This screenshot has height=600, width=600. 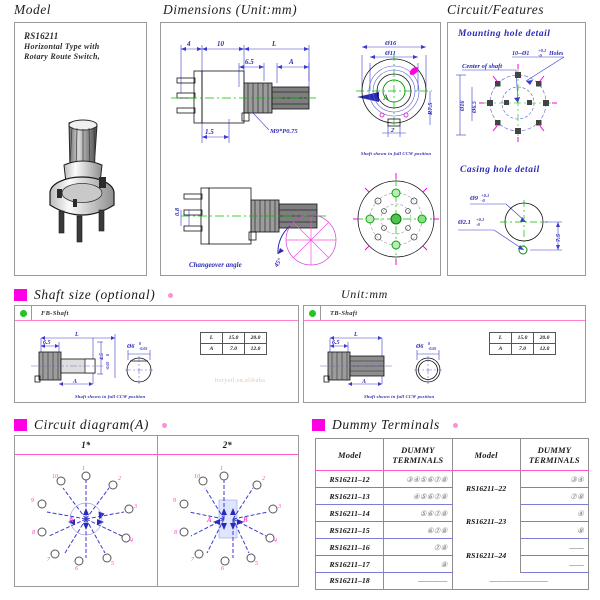 I want to click on circuit-diagram-label-1: 1*, so click(x=86, y=445).